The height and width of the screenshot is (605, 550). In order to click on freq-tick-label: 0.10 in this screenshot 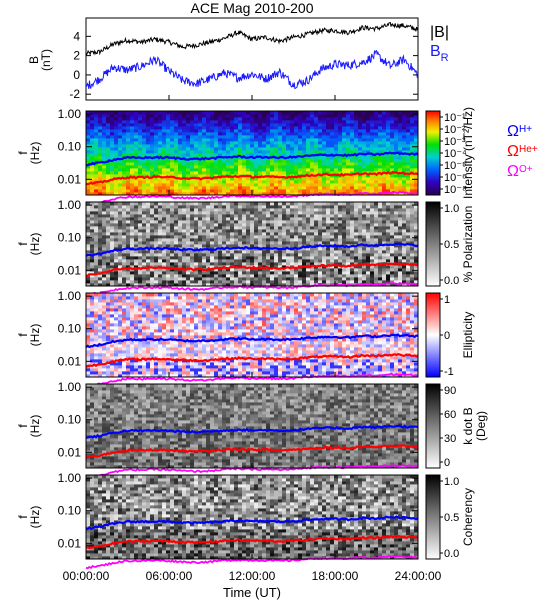, I will do `click(70, 147)`.